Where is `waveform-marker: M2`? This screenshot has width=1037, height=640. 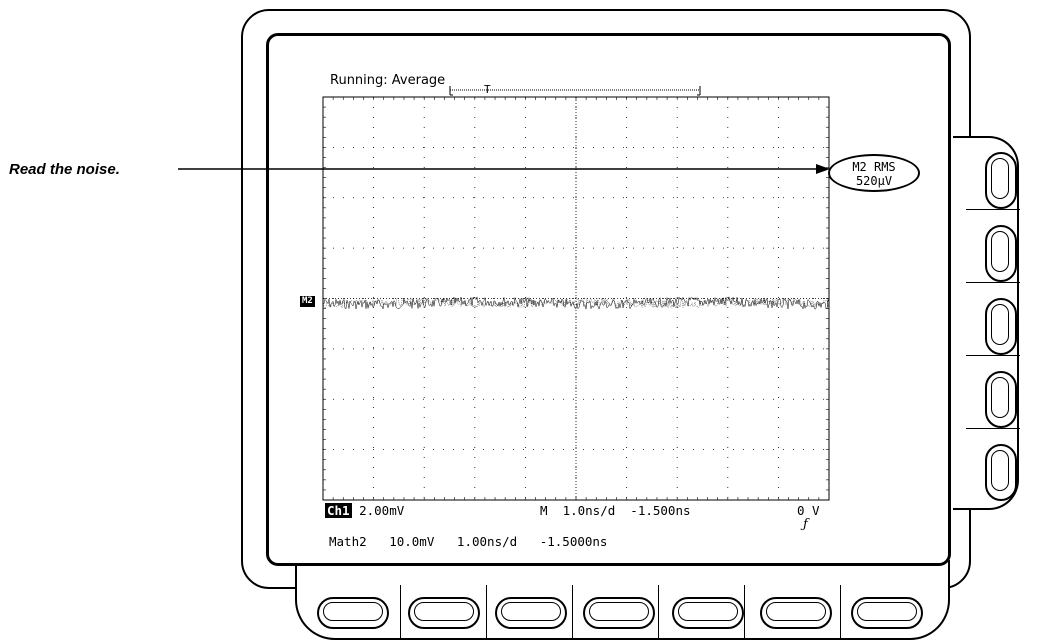 waveform-marker: M2 is located at coordinates (307, 301).